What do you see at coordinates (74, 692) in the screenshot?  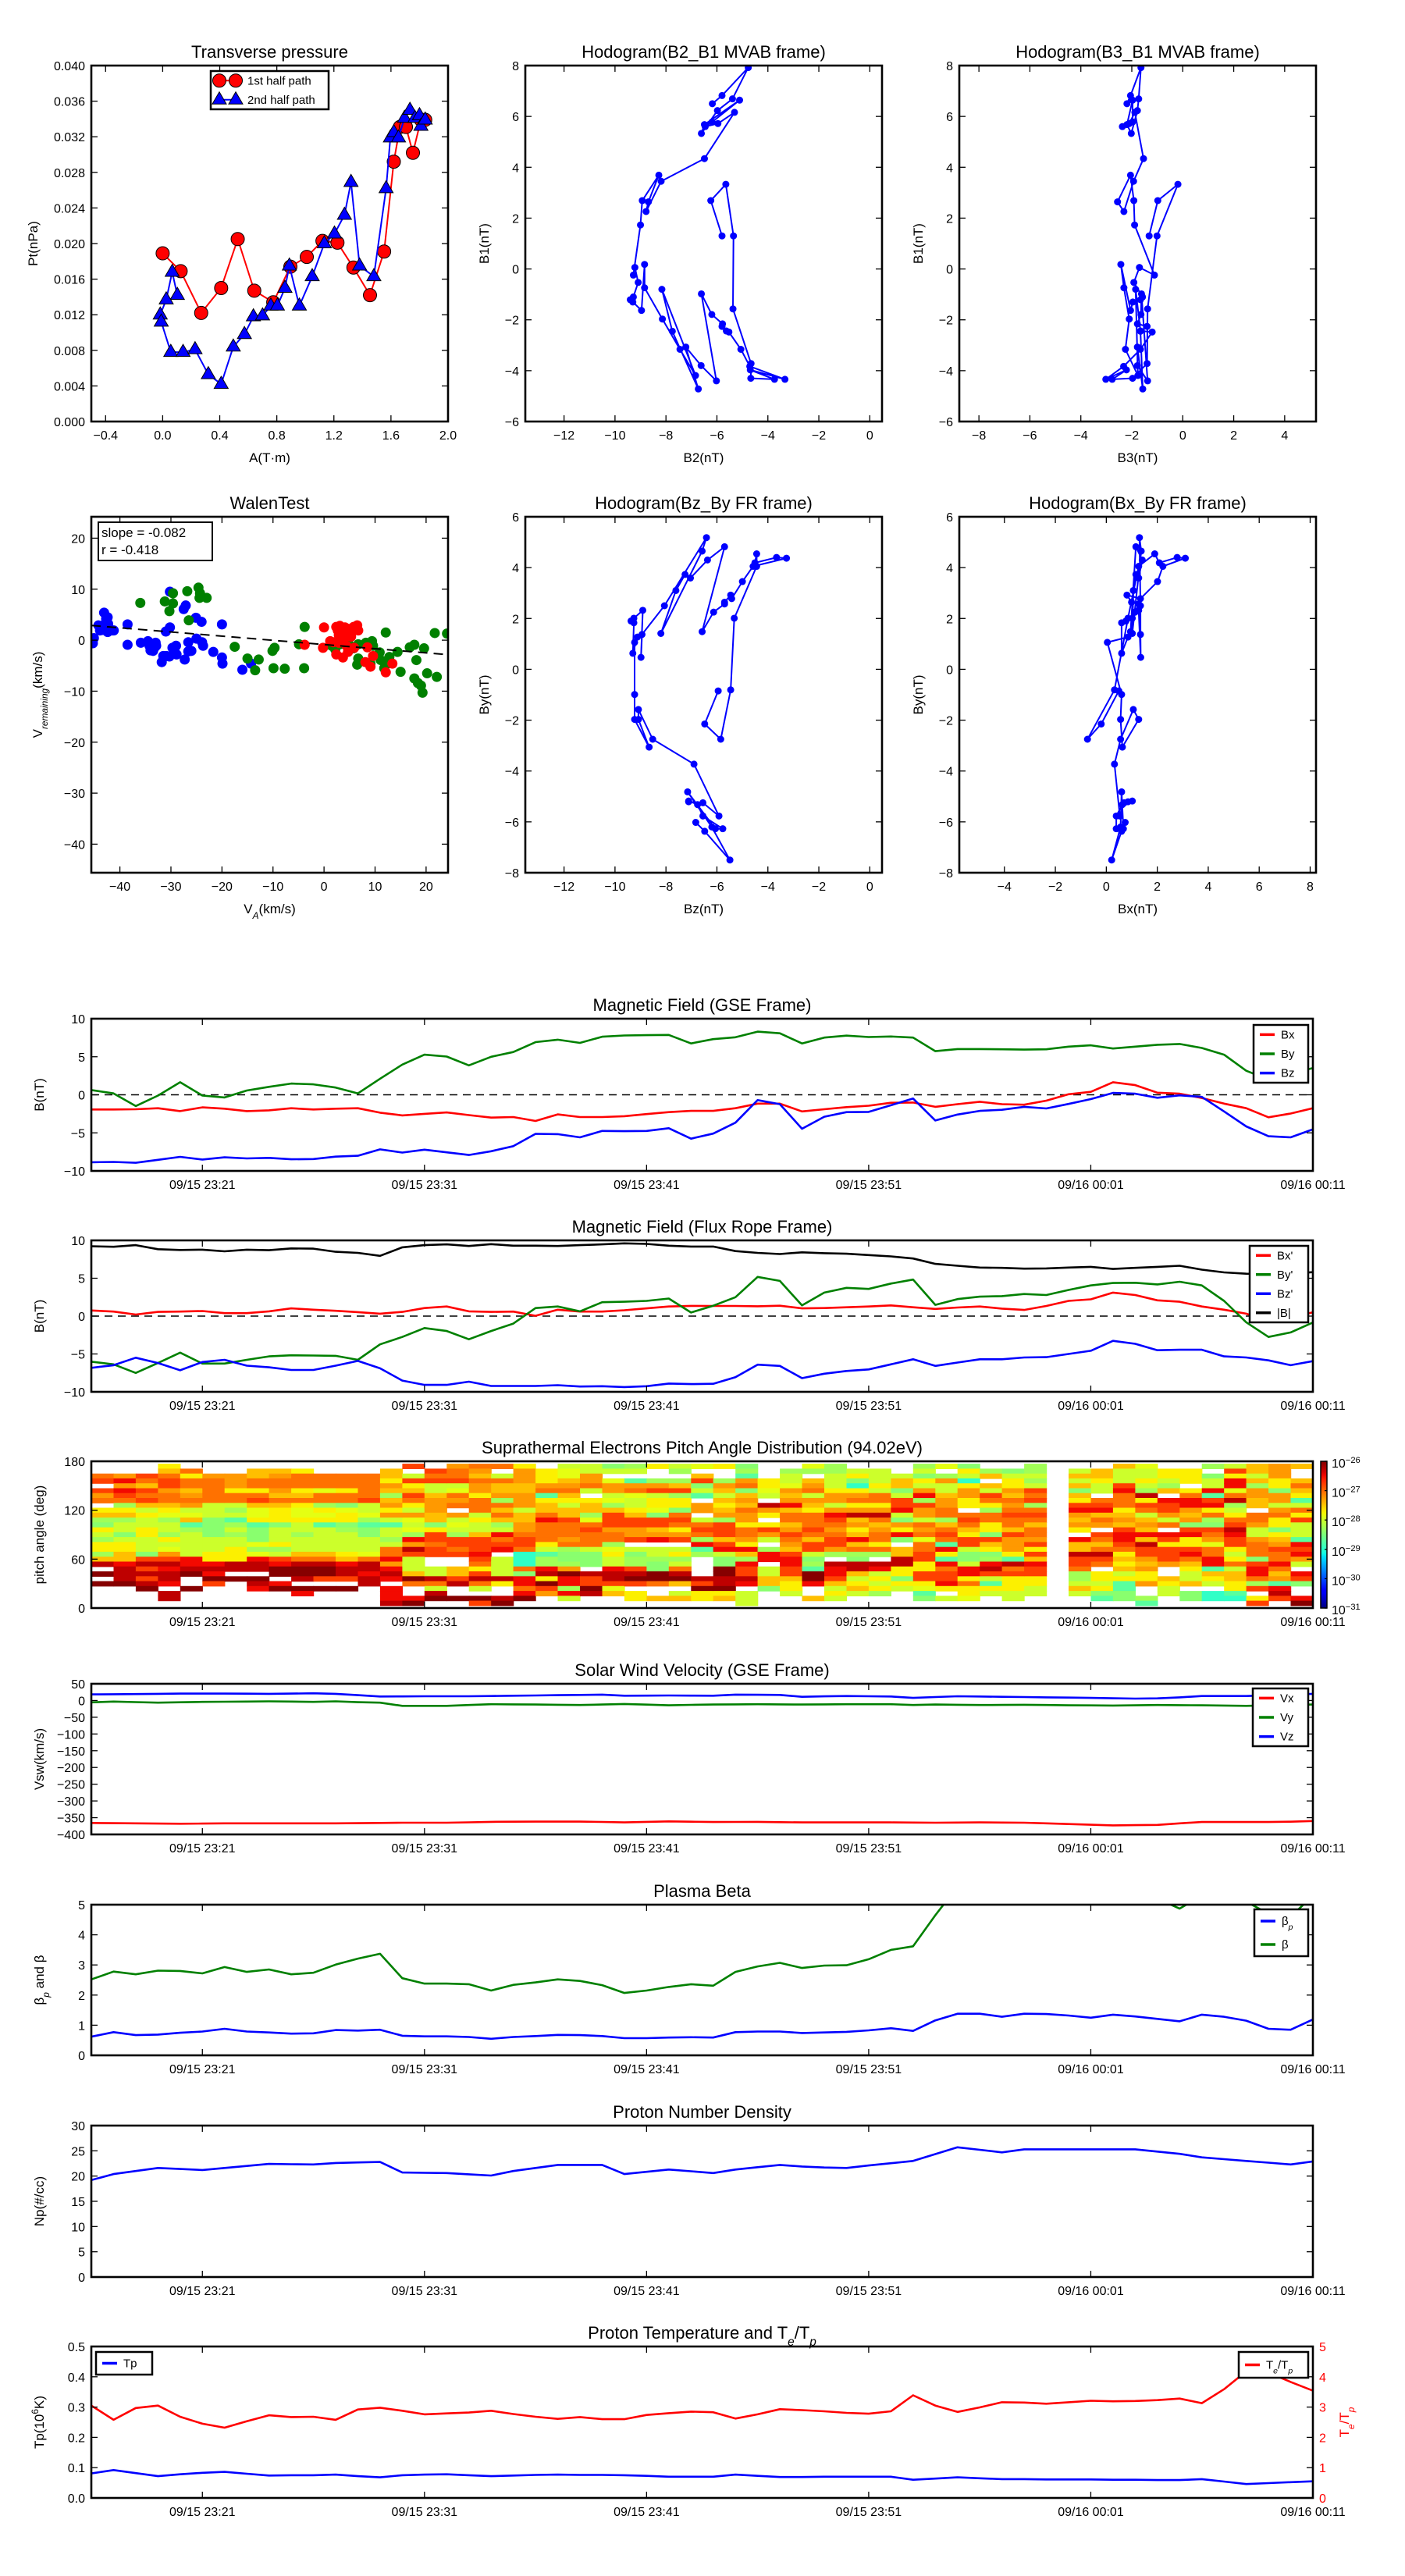 I see `y-tick-label: −10` at bounding box center [74, 692].